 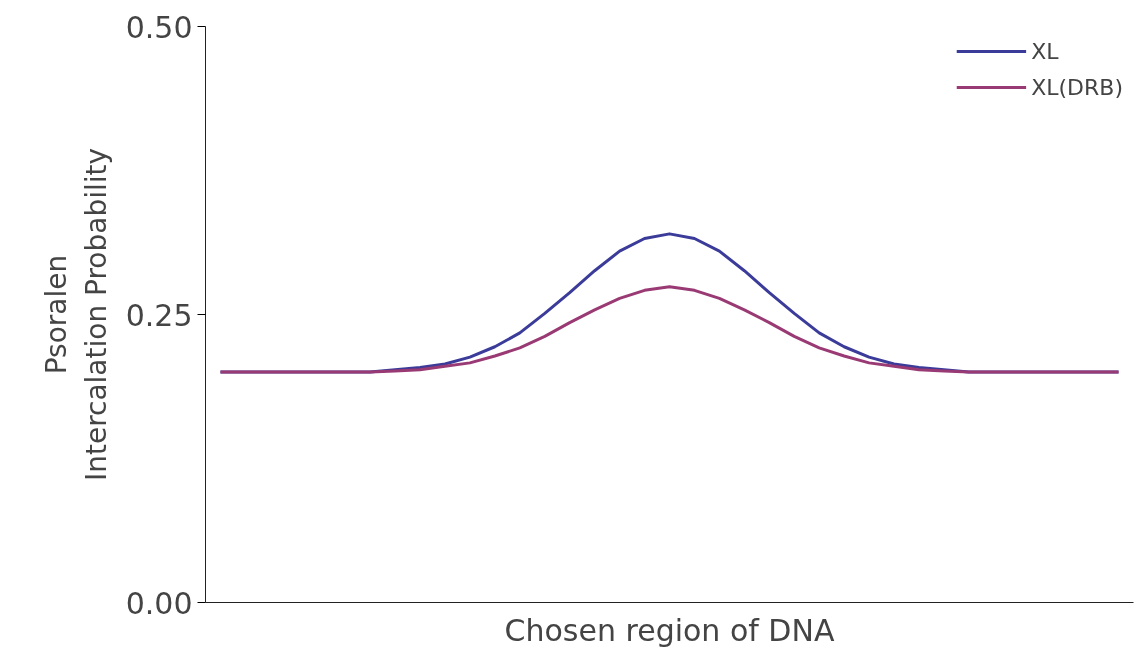 What do you see at coordinates (1045, 51) in the screenshot?
I see `legend-label: XL` at bounding box center [1045, 51].